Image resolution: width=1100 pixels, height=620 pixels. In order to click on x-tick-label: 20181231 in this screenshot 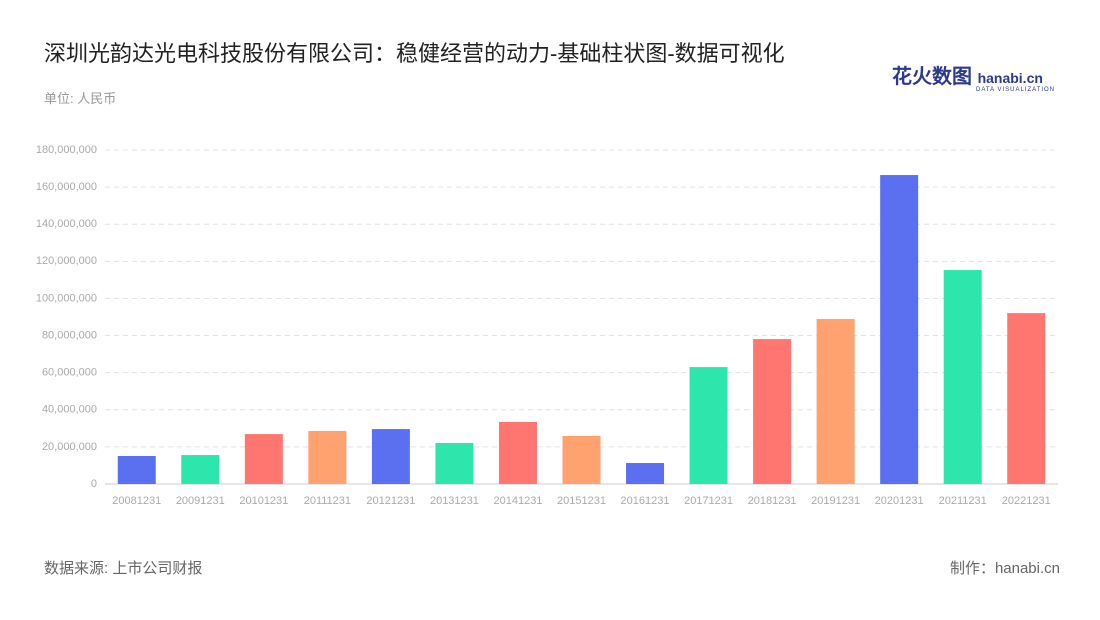, I will do `click(772, 501)`.